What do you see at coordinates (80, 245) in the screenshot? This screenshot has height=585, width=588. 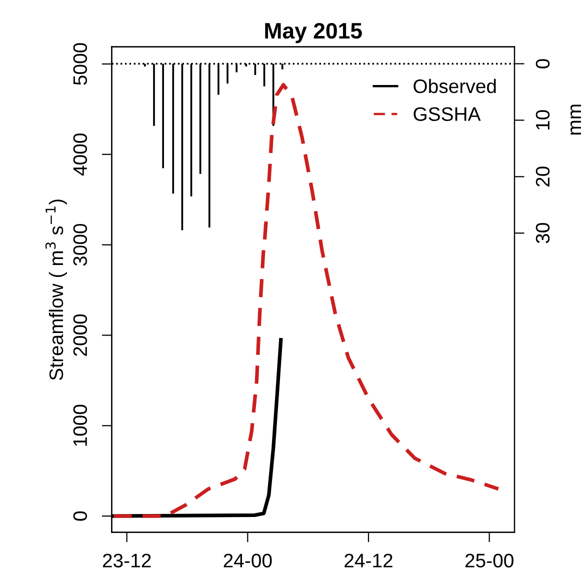 I see `y-tick-label: 3000` at bounding box center [80, 245].